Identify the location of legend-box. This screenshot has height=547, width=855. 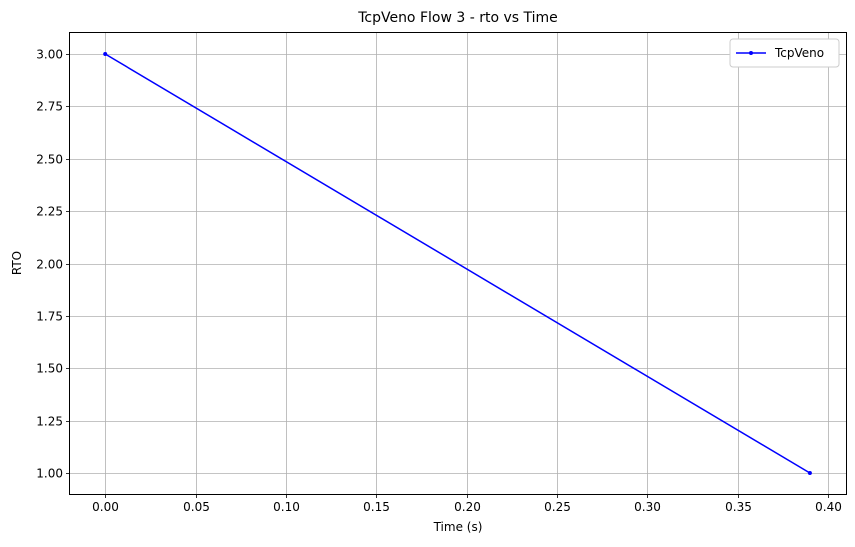
(784, 53).